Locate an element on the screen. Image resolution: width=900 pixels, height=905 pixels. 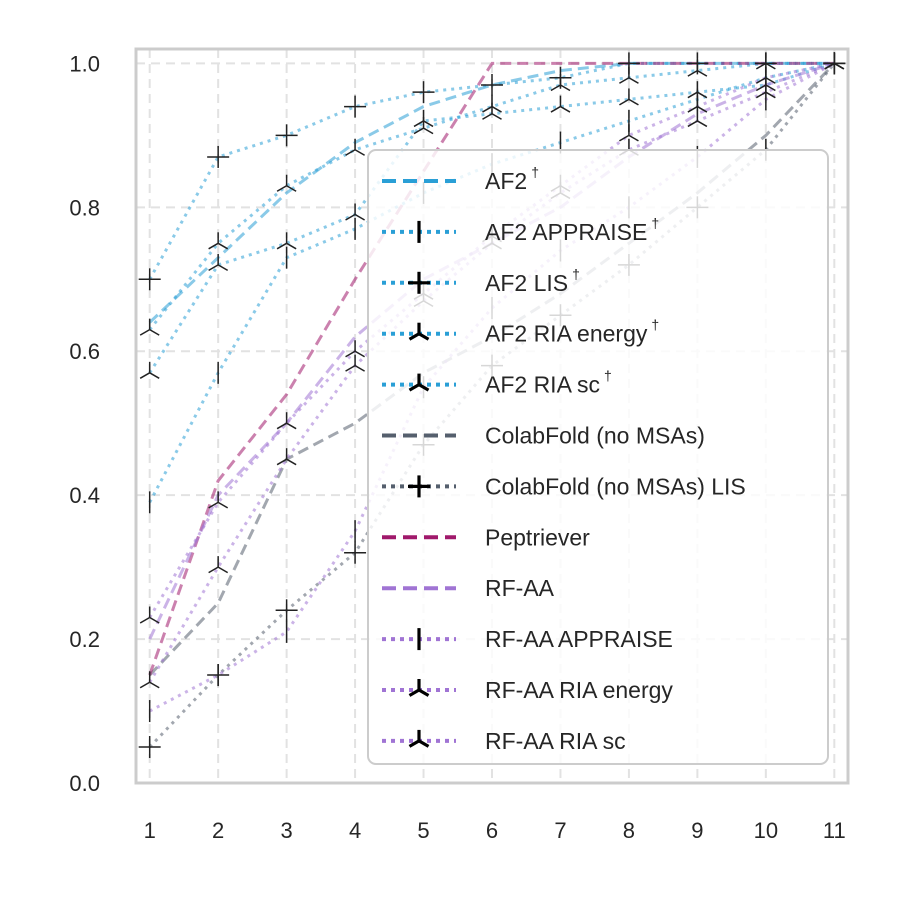
legend-item-rf-aa: RF-AA is located at coordinates (468, 588).